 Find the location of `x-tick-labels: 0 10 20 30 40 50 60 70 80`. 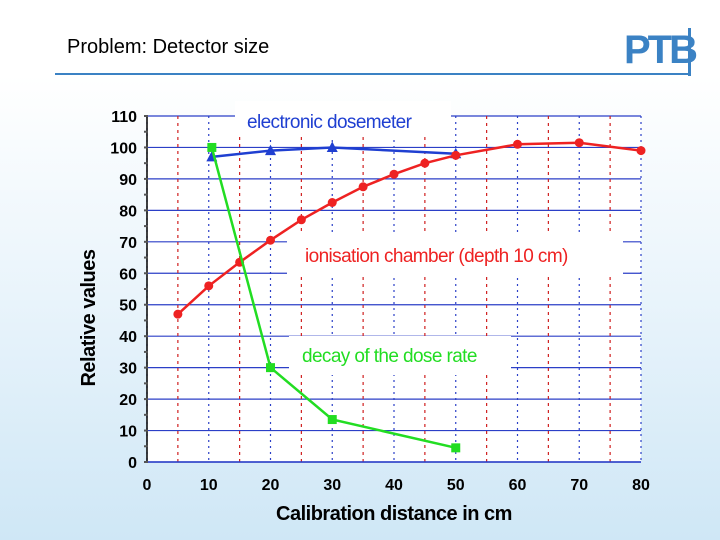

x-tick-labels: 0 10 20 30 40 50 60 70 80 is located at coordinates (396, 485).